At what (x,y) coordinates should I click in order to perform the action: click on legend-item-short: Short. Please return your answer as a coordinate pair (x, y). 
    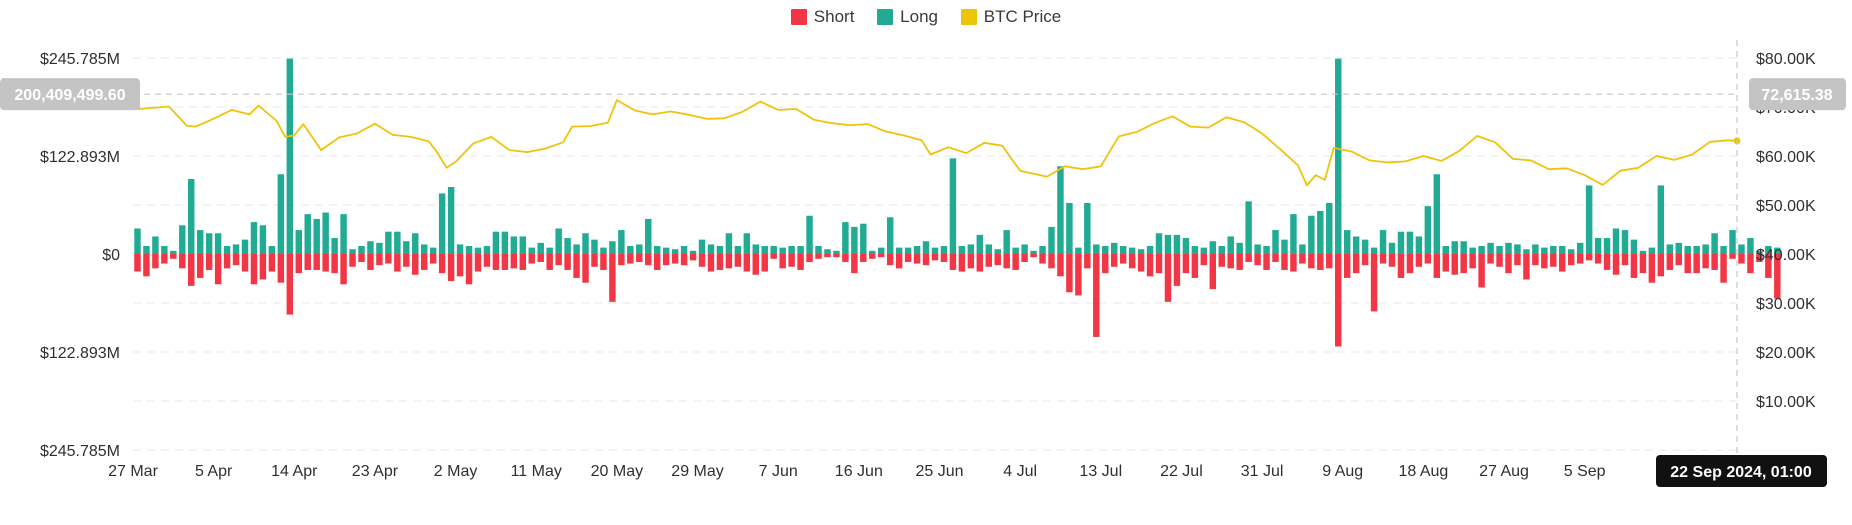
    Looking at the image, I should click on (822, 17).